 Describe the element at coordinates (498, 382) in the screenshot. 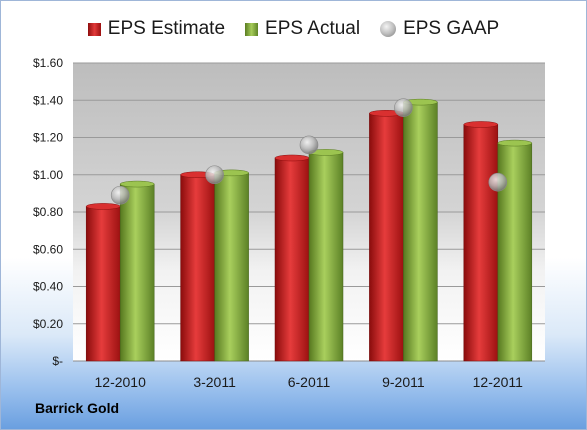

I see `x-tick-label: 12-2011` at that location.